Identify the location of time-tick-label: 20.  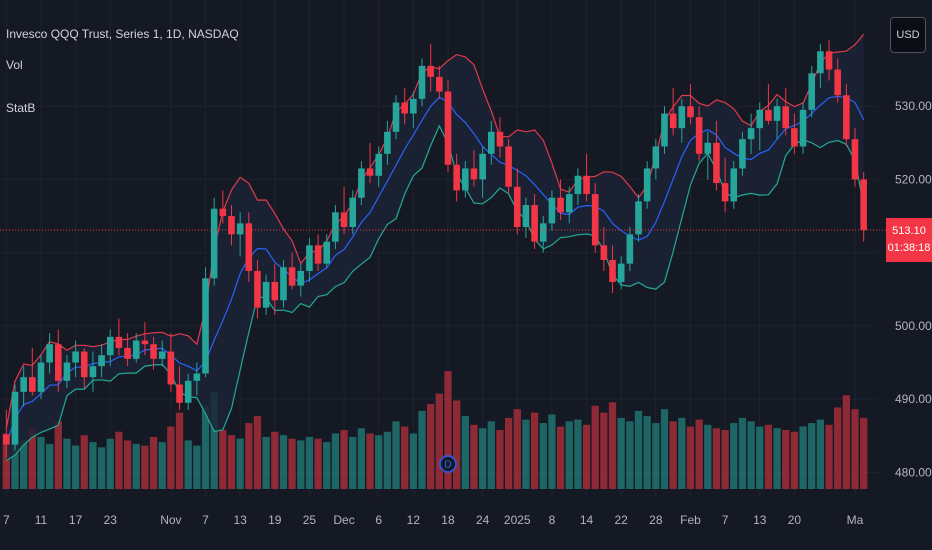
(795, 520).